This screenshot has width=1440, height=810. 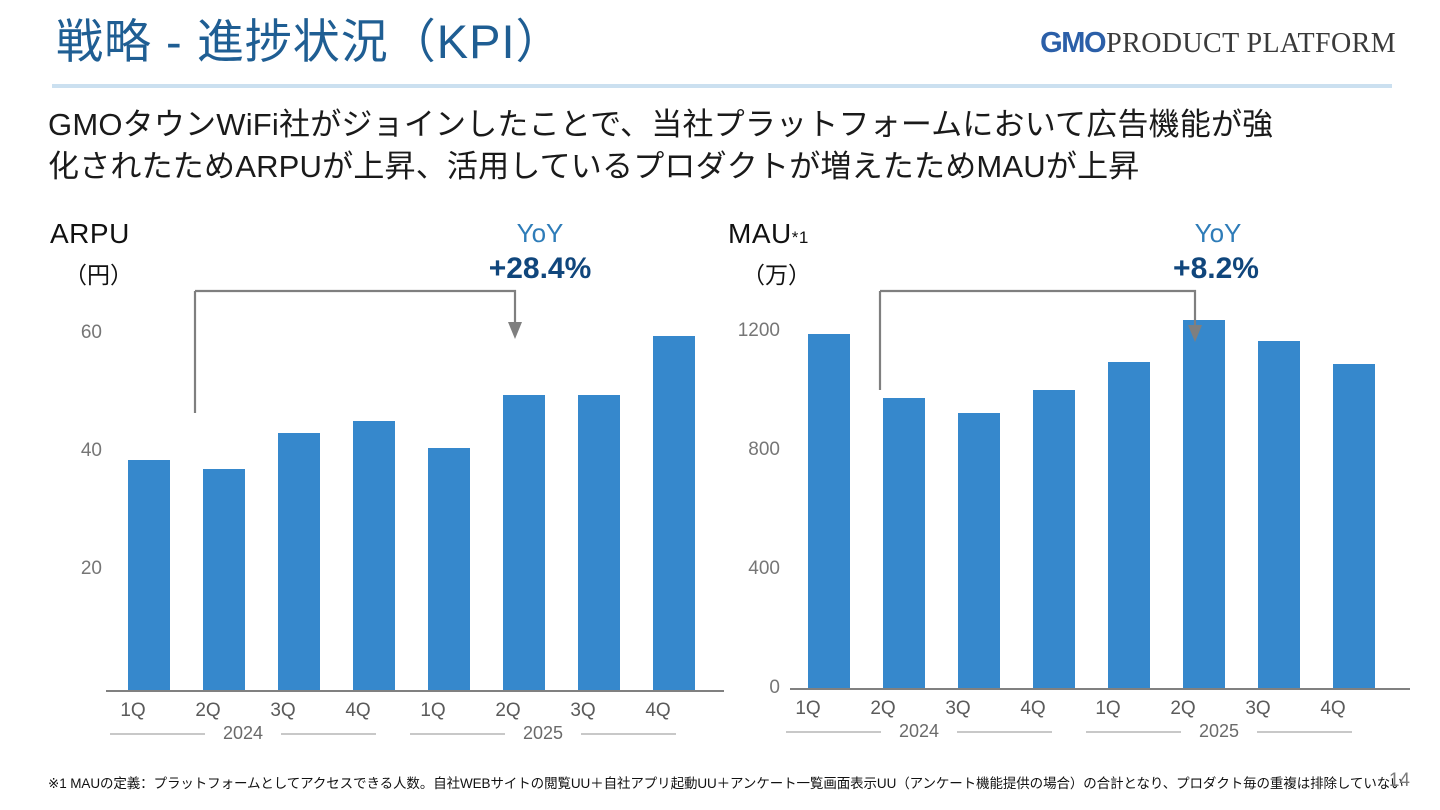 What do you see at coordinates (508, 710) in the screenshot?
I see `chart-arpu-xlabel-5: 2Q` at bounding box center [508, 710].